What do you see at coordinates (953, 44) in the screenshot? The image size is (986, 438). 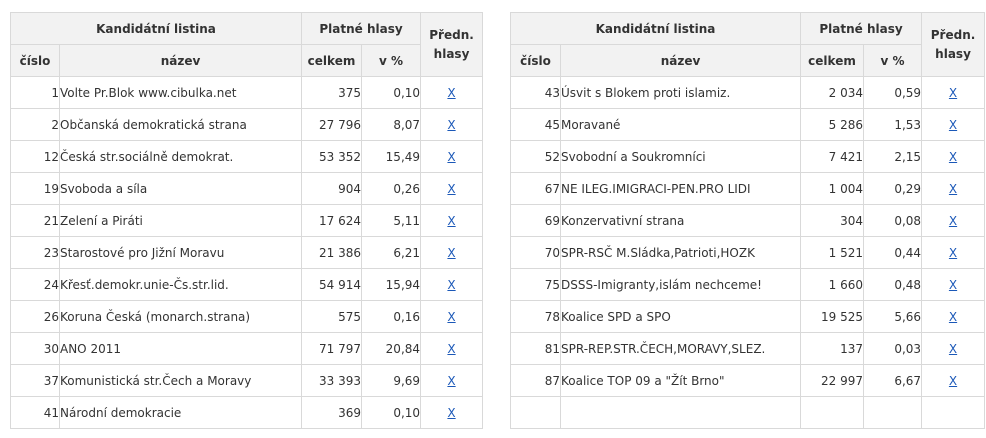 I see `header-preferential-votes: Předn. hlasy` at bounding box center [953, 44].